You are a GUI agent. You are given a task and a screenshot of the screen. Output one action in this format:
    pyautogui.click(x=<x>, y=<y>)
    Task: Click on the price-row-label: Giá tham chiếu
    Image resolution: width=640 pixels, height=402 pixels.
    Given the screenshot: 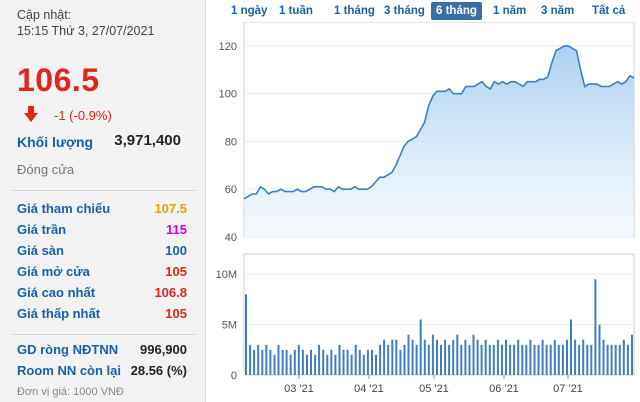 What is the action you would take?
    pyautogui.click(x=64, y=208)
    